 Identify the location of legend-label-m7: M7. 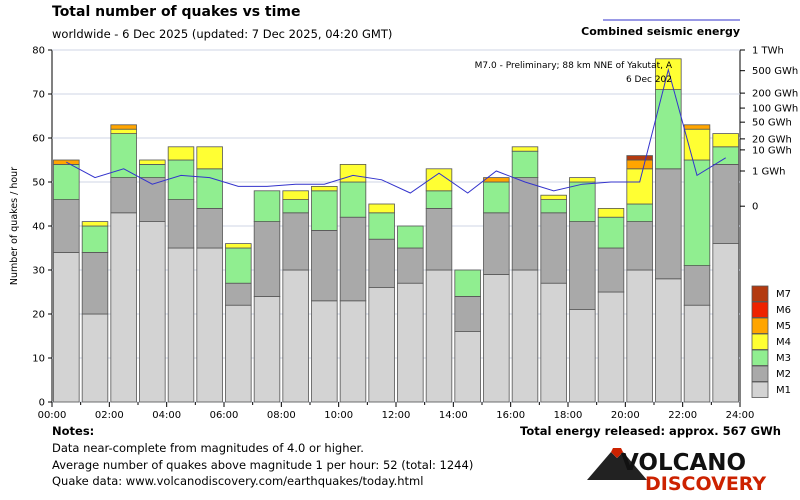
(783, 294).